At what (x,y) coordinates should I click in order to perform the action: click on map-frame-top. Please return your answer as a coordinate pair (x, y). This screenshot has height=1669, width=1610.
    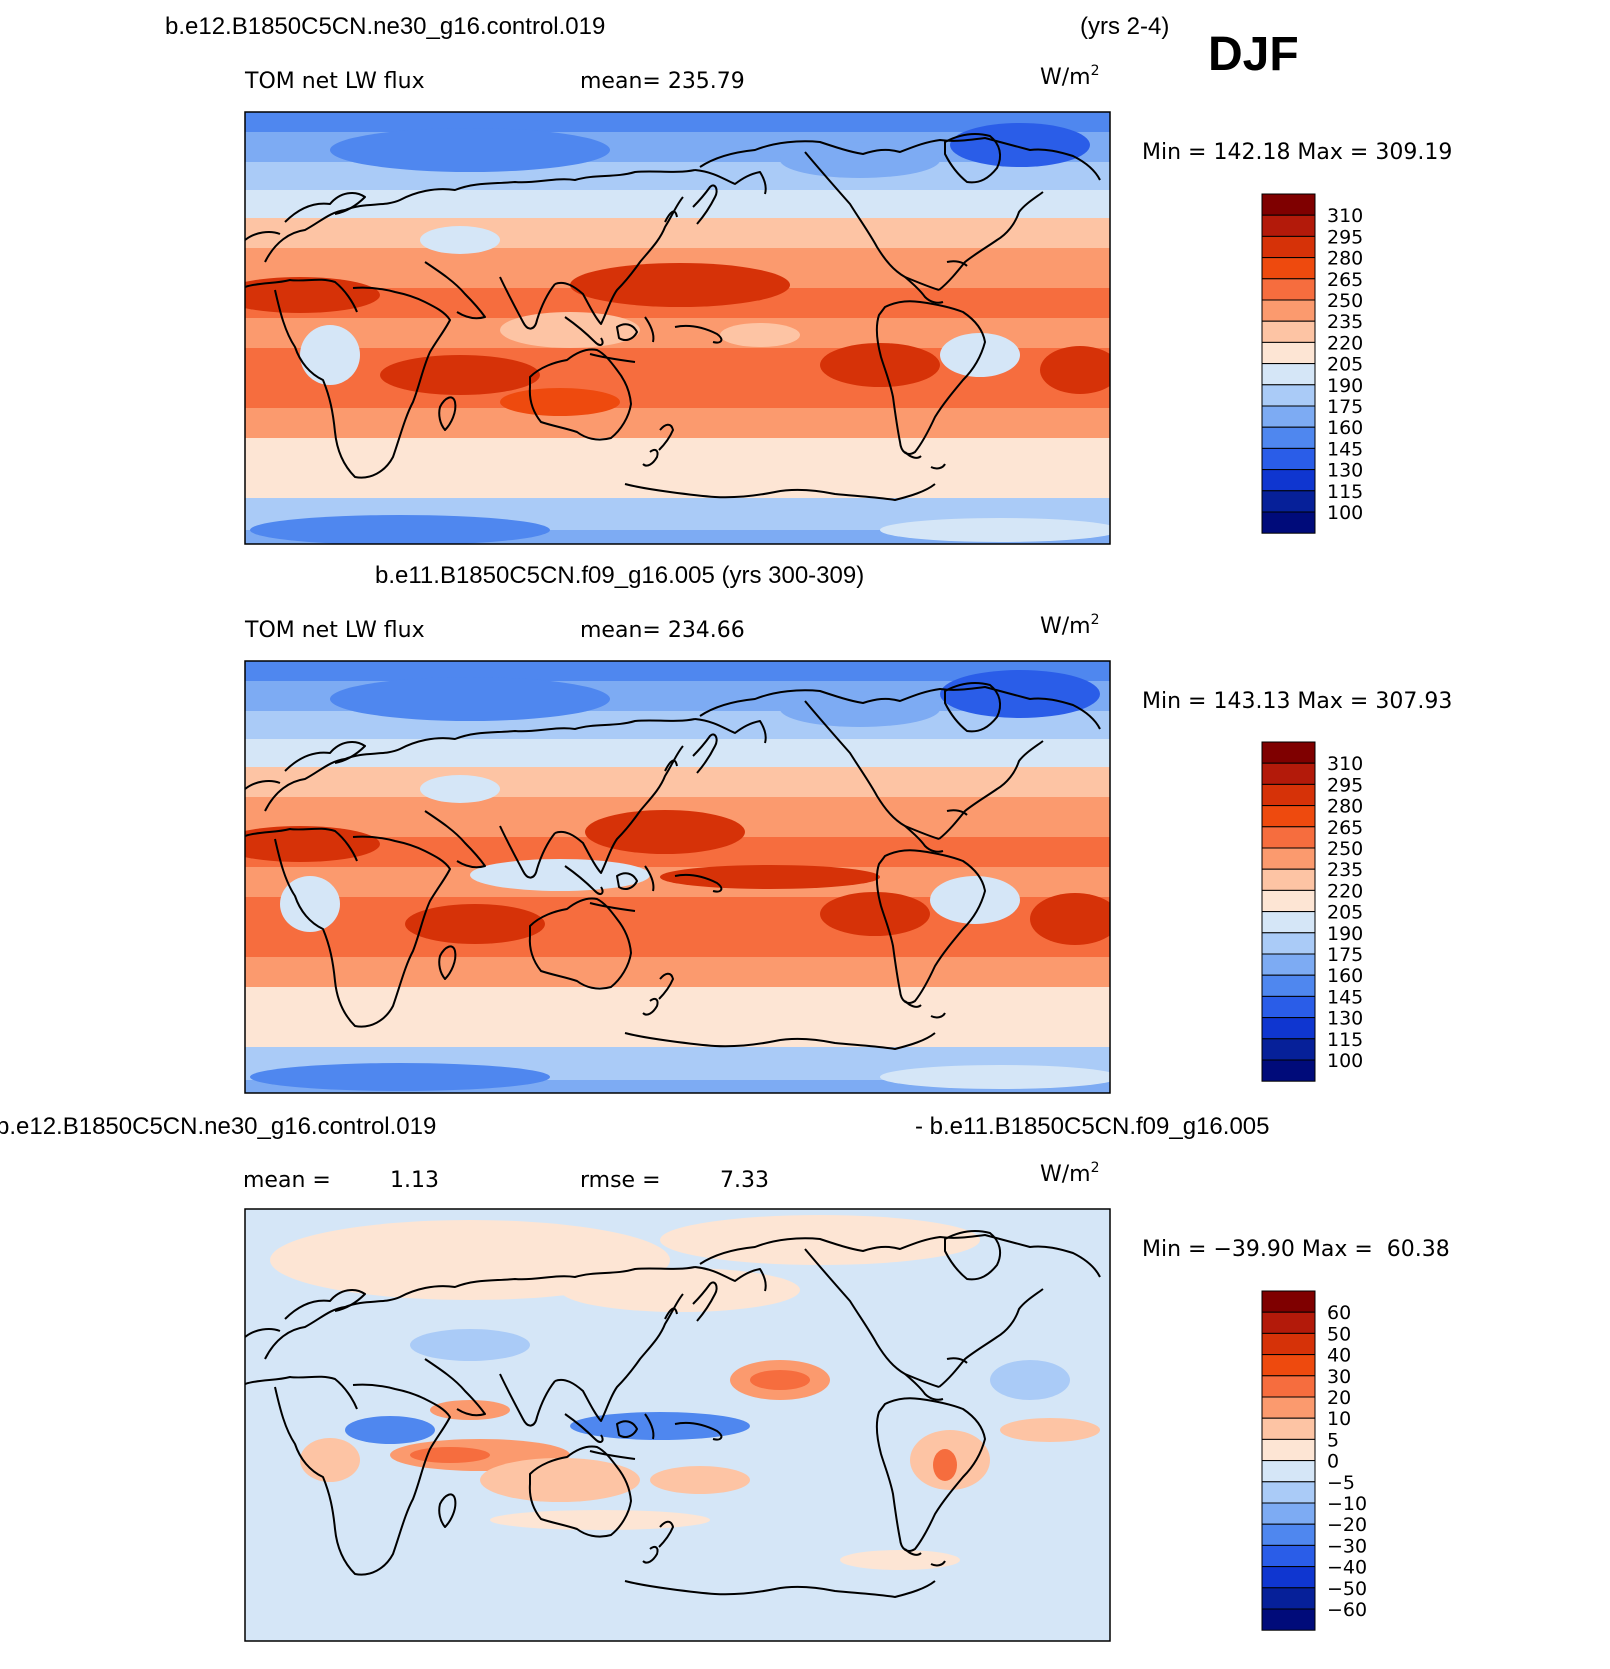
    Looking at the image, I should click on (677, 328).